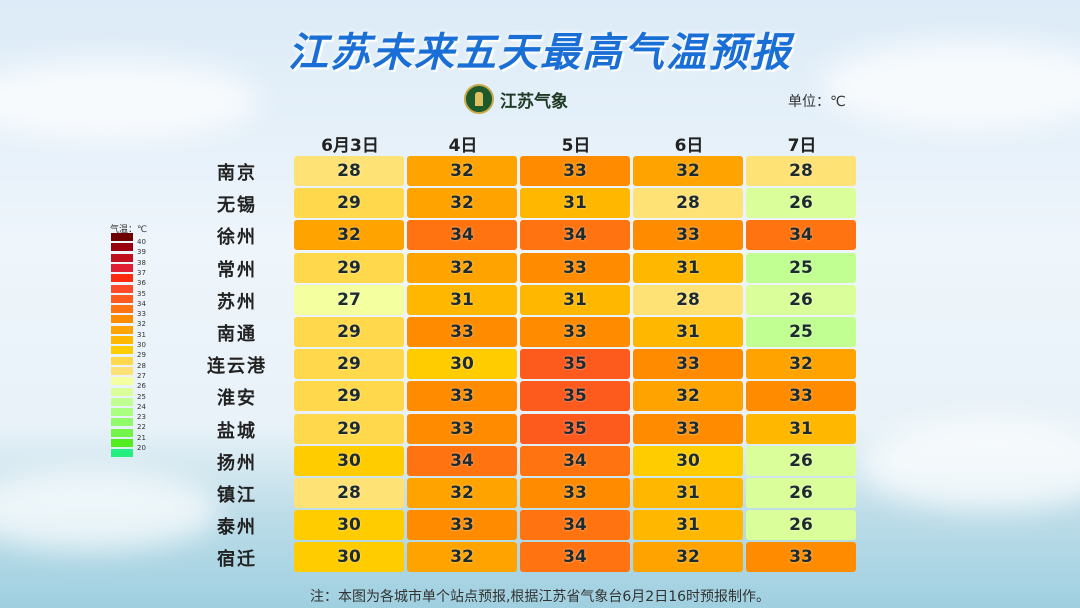 This screenshot has width=1080, height=608. Describe the element at coordinates (141, 448) in the screenshot. I see `legend-label: 20` at that location.